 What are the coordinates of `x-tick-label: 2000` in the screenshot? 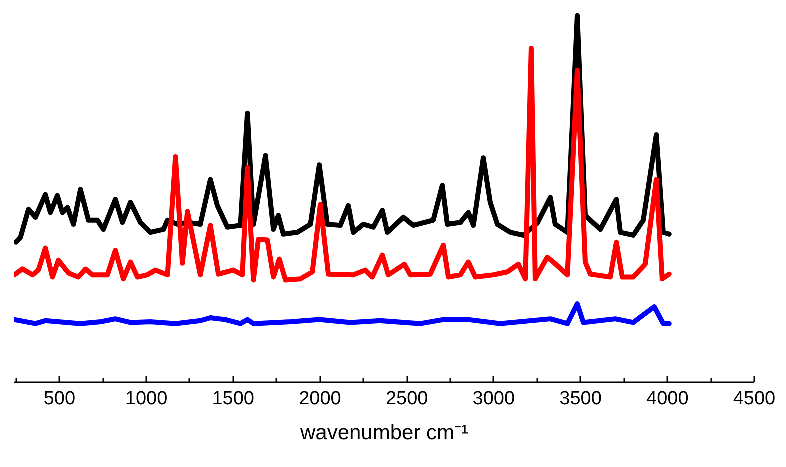 It's located at (320, 399).